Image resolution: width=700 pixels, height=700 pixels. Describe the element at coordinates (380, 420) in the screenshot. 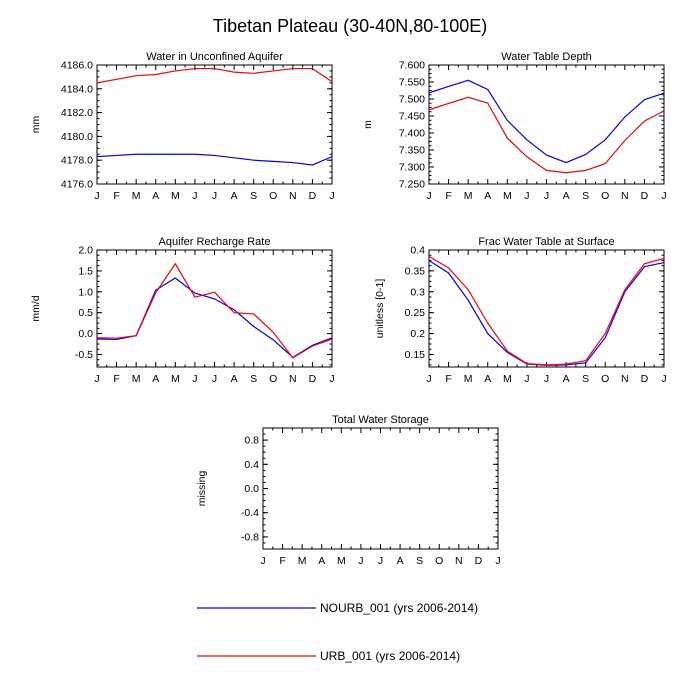

I see `panel-title: Total Water Storage` at that location.